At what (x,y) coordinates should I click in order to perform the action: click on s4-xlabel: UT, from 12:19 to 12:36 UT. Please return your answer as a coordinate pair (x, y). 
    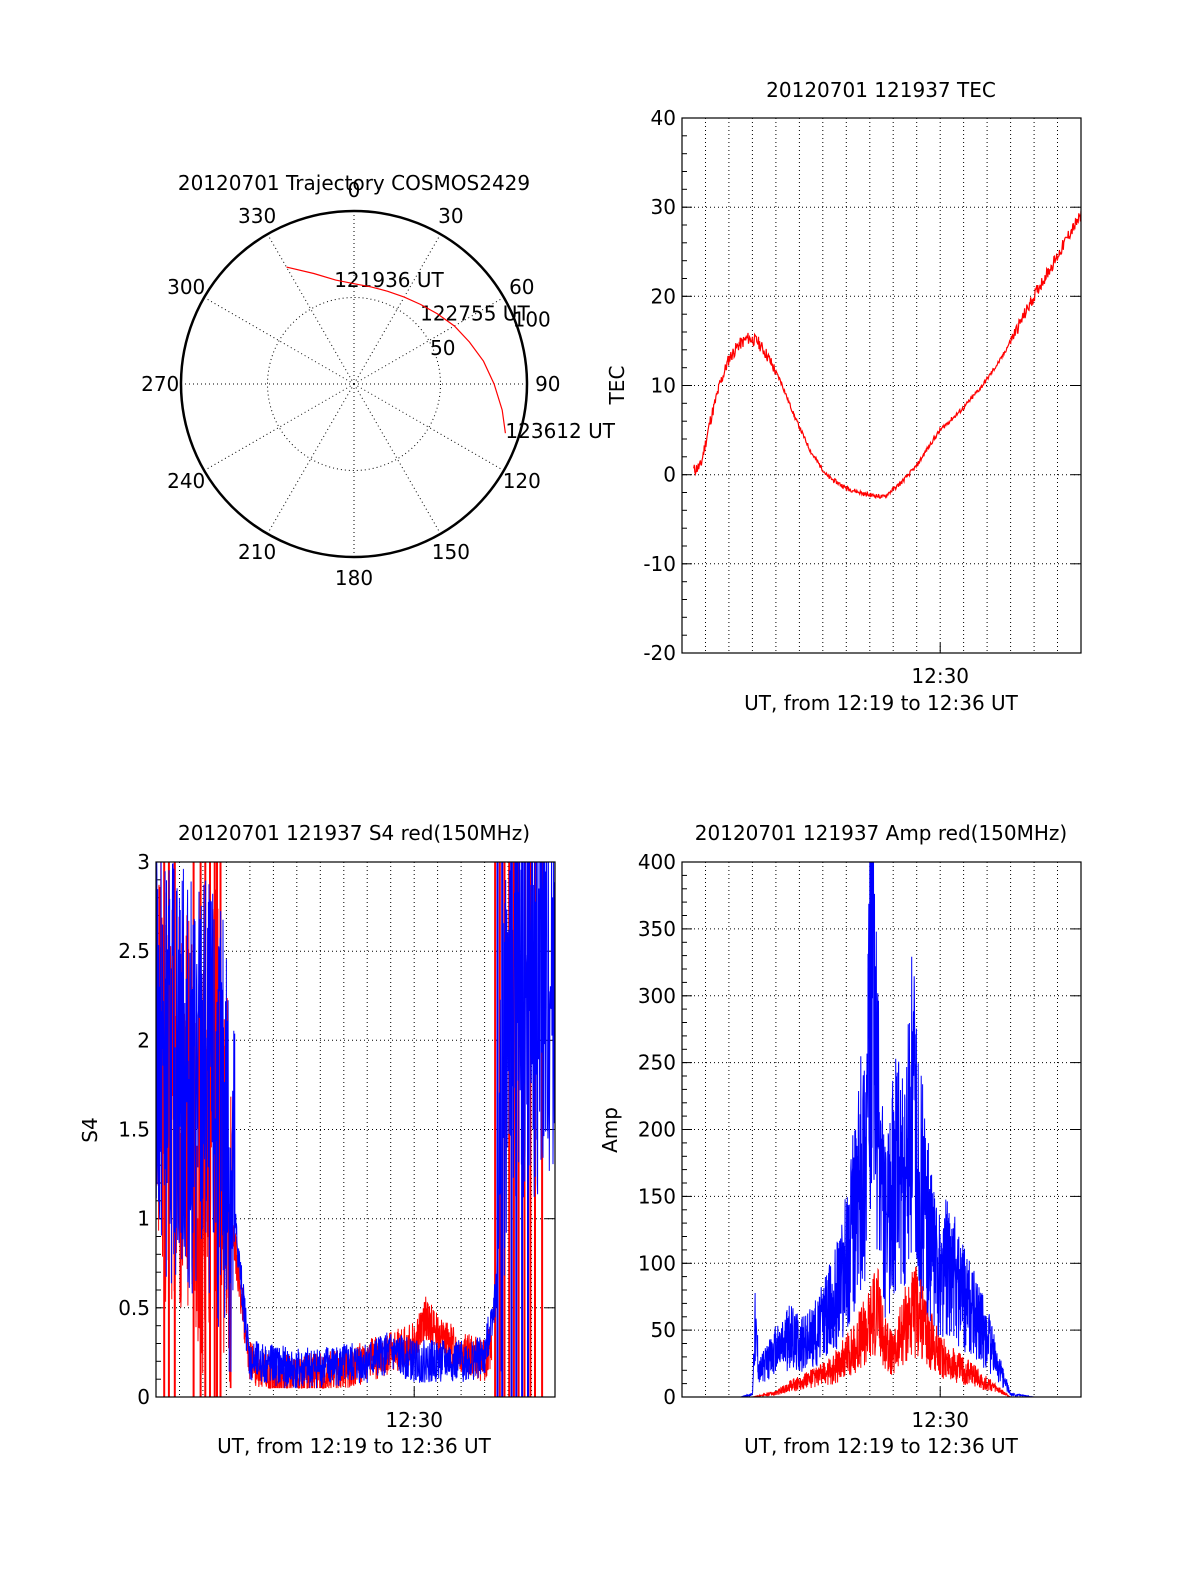
    Looking at the image, I should click on (354, 1446).